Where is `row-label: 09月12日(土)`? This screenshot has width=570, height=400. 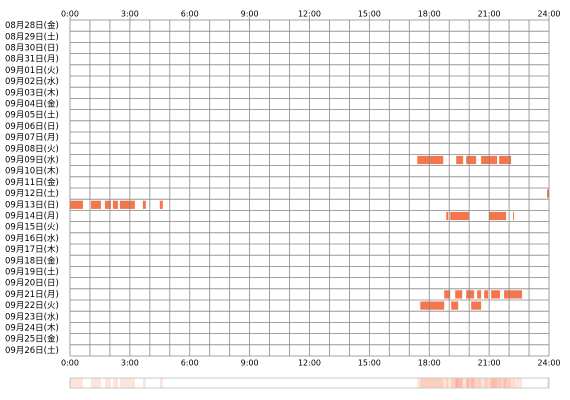 row-label: 09月12日(土) is located at coordinates (32, 193).